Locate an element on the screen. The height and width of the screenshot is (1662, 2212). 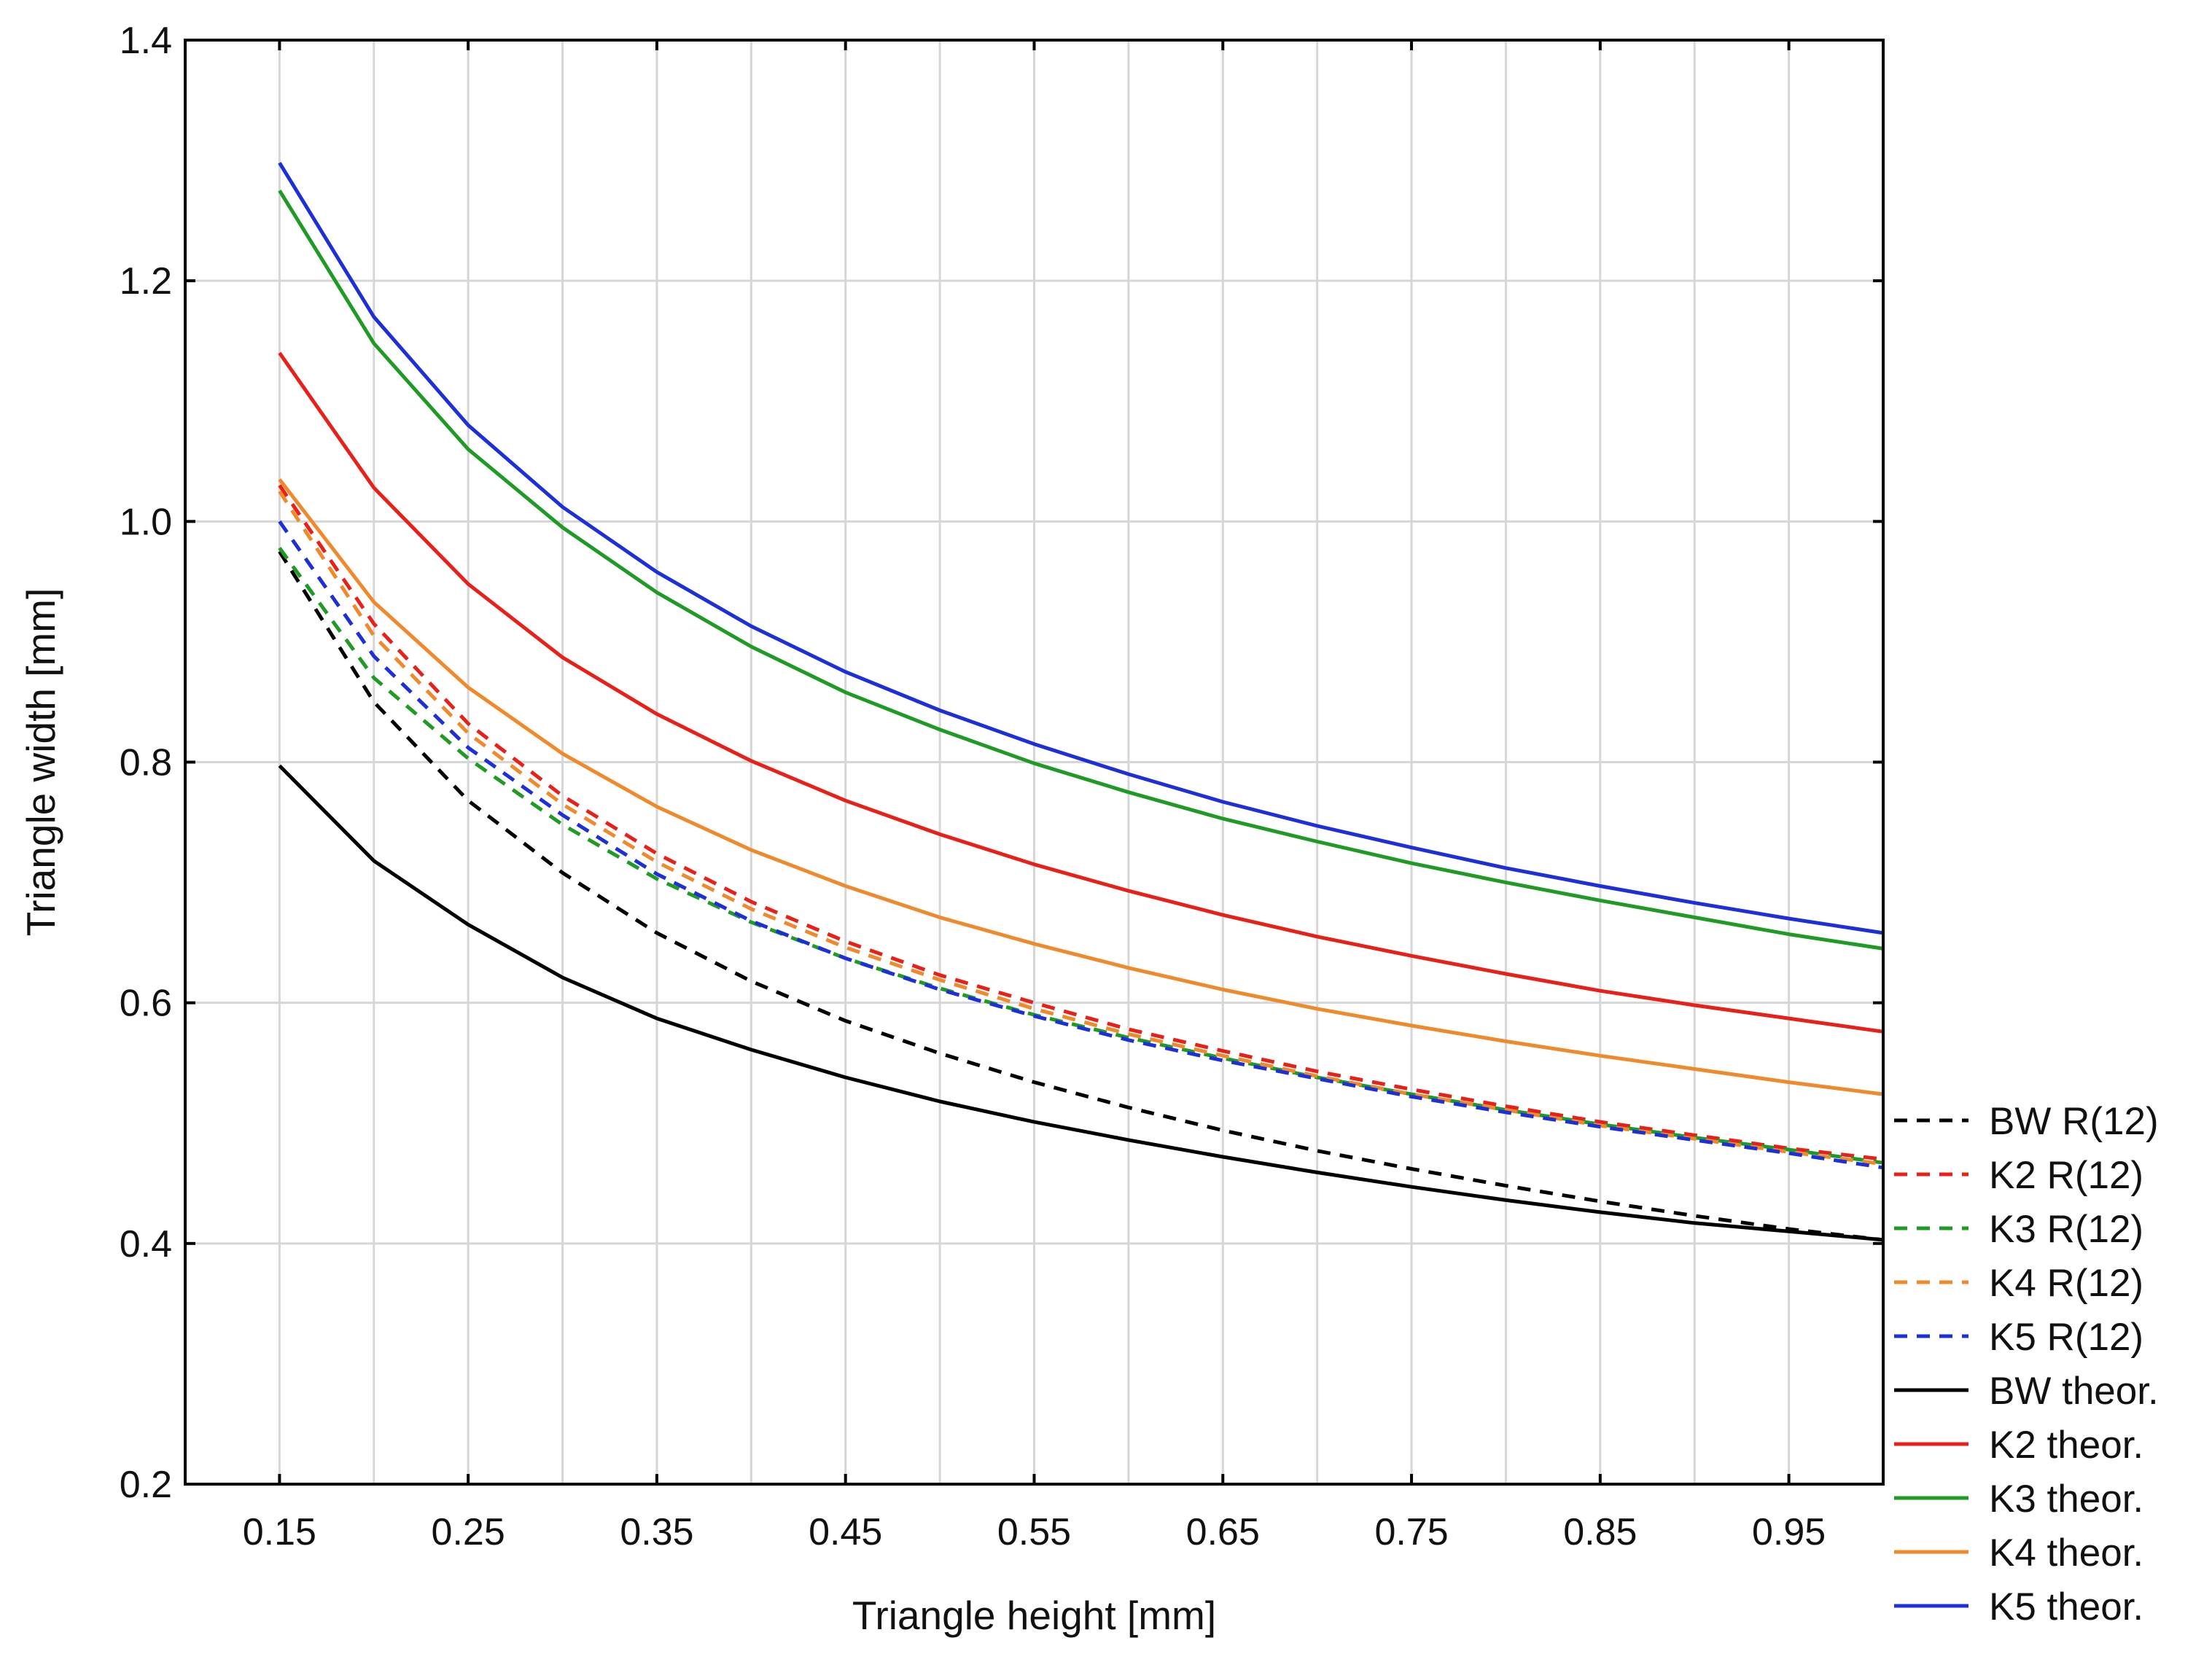
legend-item: K5 theor. is located at coordinates (2018, 1606).